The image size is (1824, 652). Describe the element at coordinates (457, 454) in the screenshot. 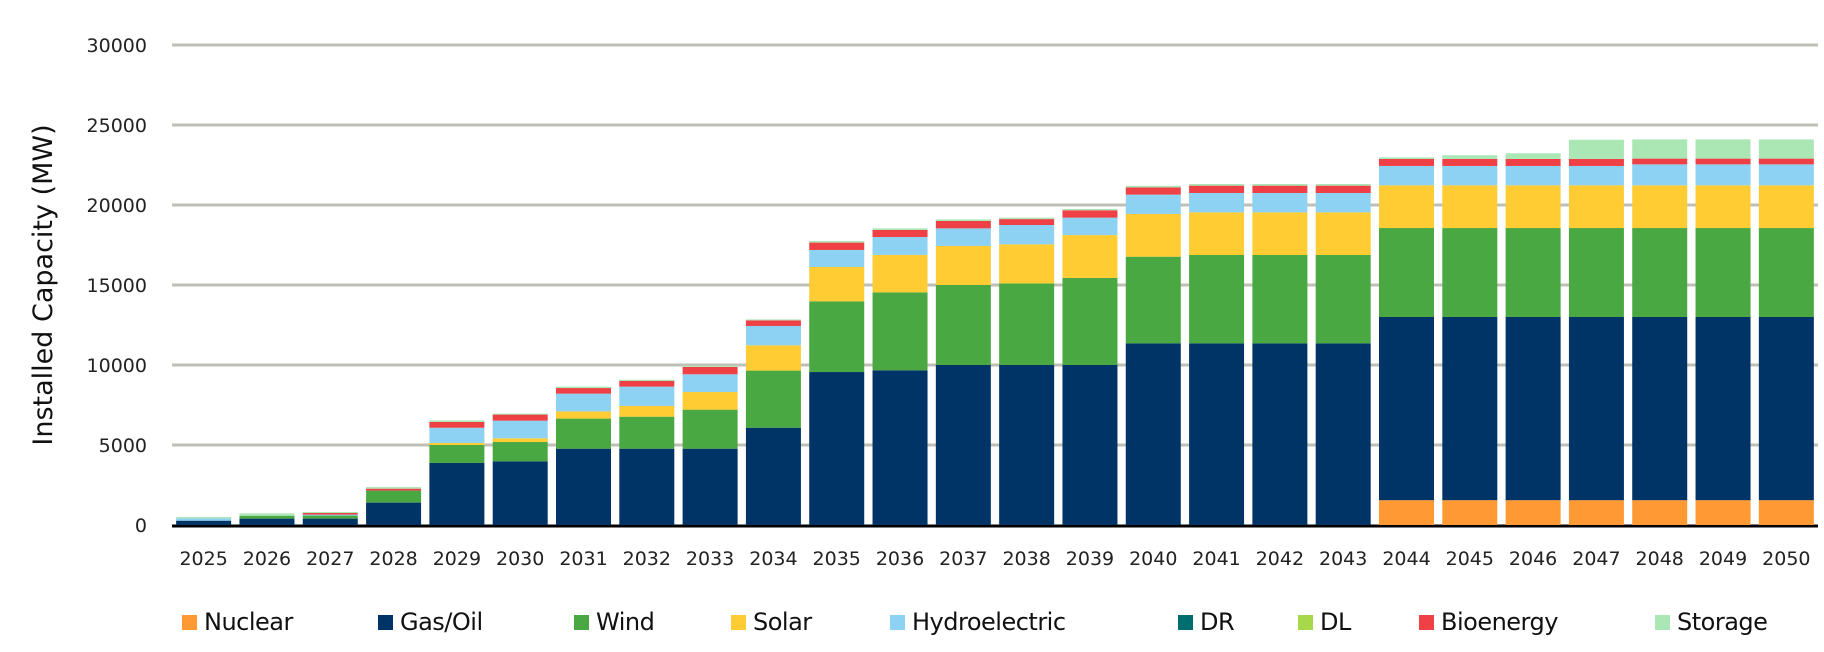

I see `bar-segment-wind-2029` at that location.